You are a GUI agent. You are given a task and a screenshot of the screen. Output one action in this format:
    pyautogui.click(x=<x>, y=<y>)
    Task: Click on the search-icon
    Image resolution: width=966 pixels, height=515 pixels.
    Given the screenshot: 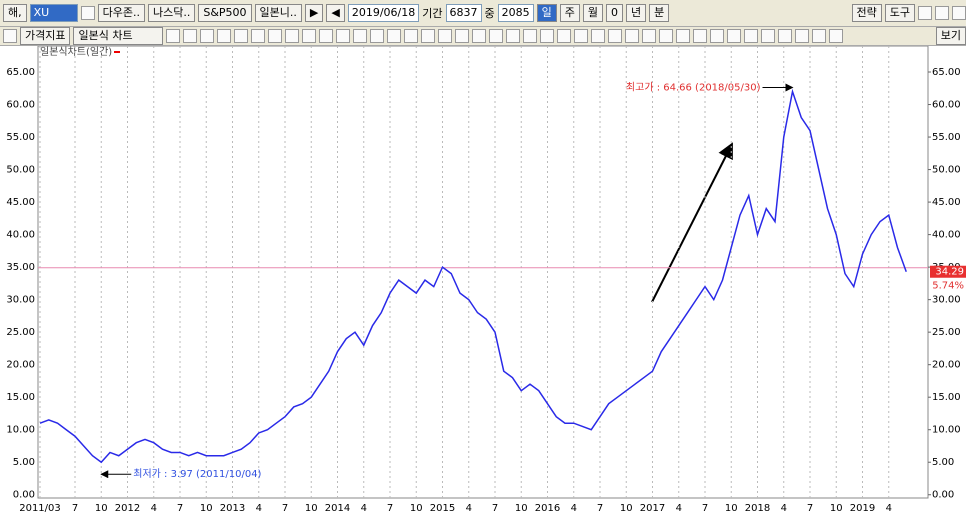 What is the action you would take?
    pyautogui.click(x=87, y=13)
    